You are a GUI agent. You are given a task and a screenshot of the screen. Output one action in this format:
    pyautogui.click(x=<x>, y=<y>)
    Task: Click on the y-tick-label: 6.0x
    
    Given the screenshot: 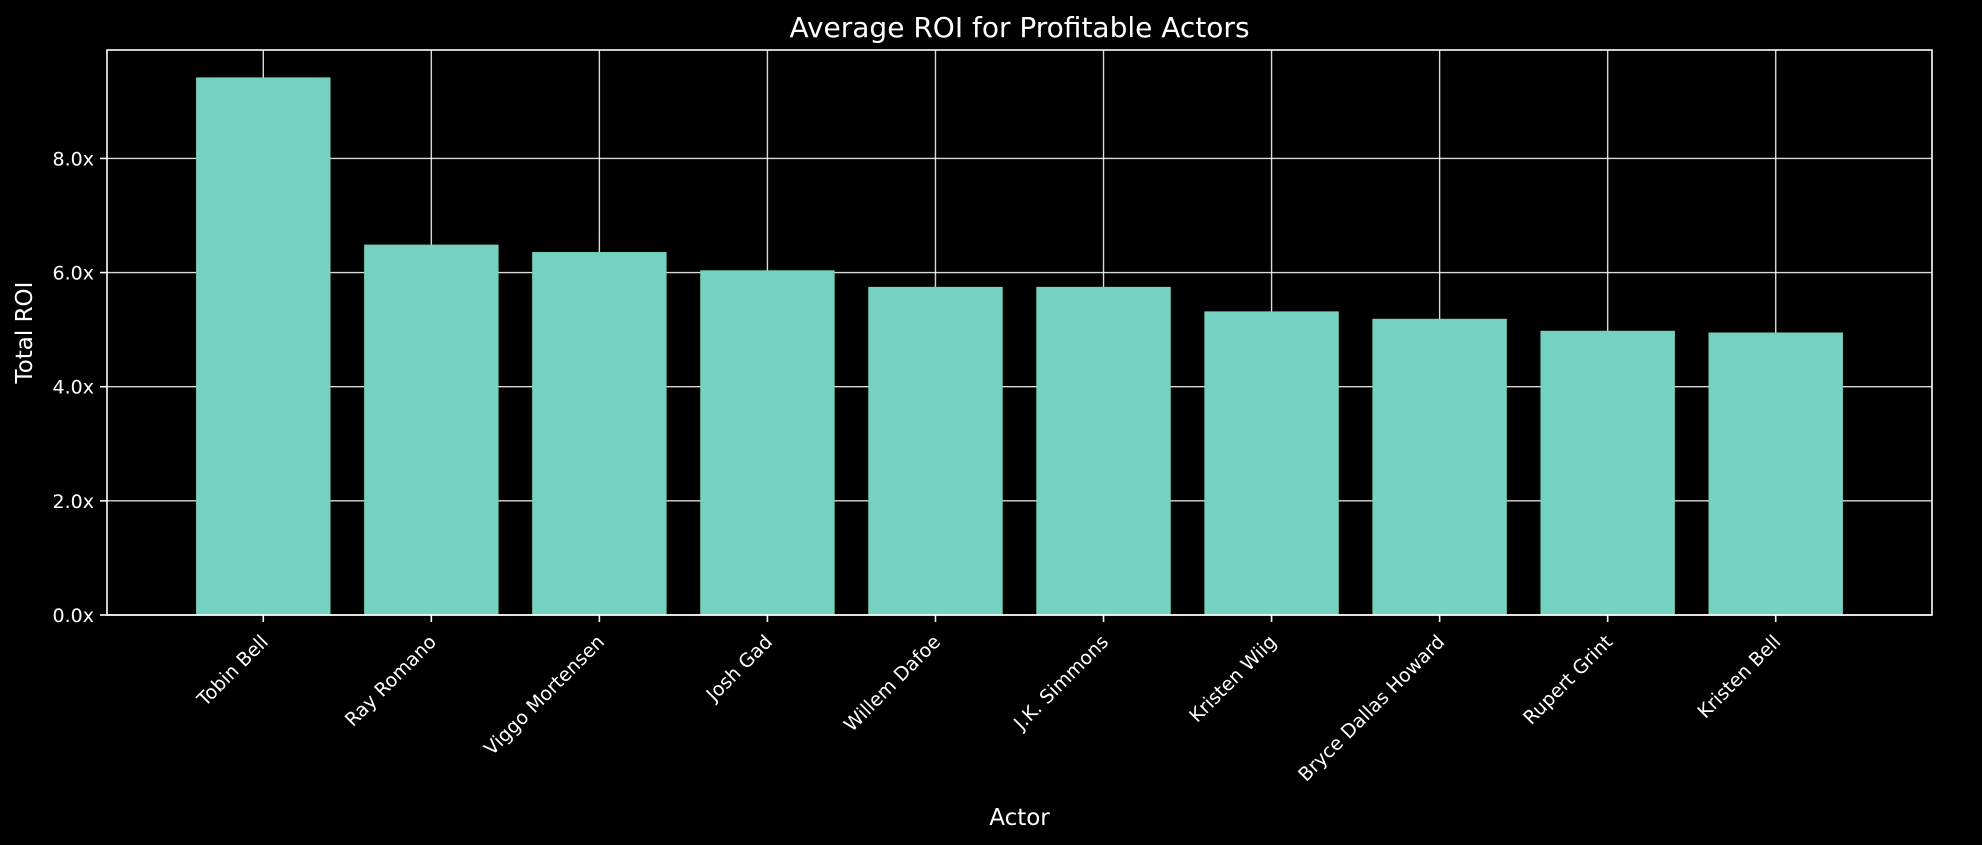 What is the action you would take?
    pyautogui.click(x=73, y=274)
    